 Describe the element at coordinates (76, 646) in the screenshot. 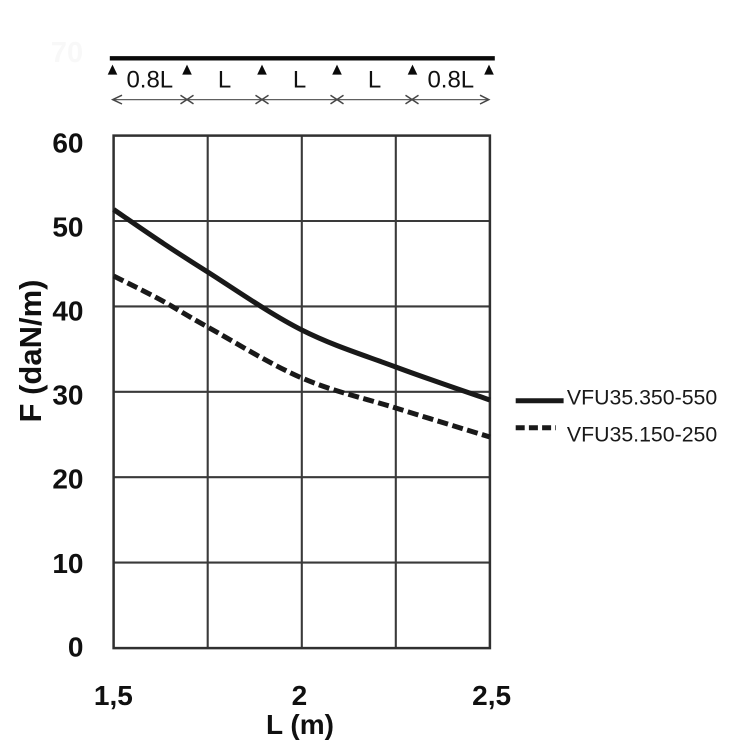

I see `svg-text: 0` at that location.